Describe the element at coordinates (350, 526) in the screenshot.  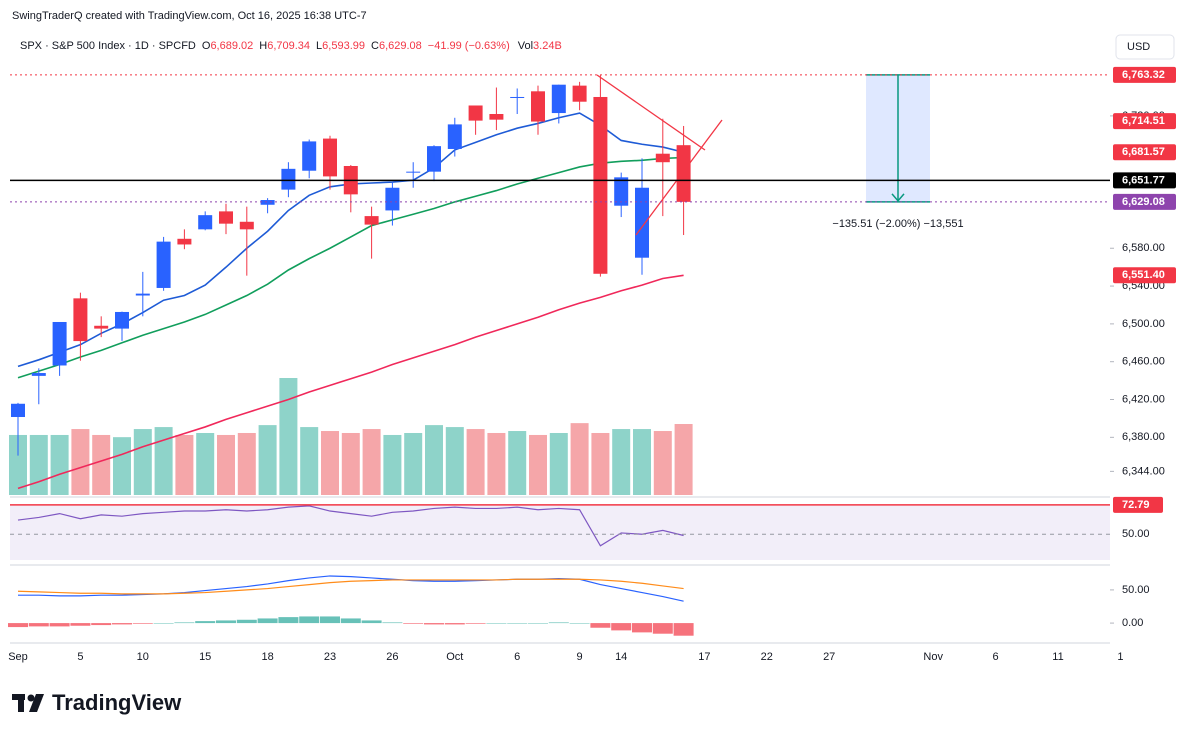
I see `rsi-line` at that location.